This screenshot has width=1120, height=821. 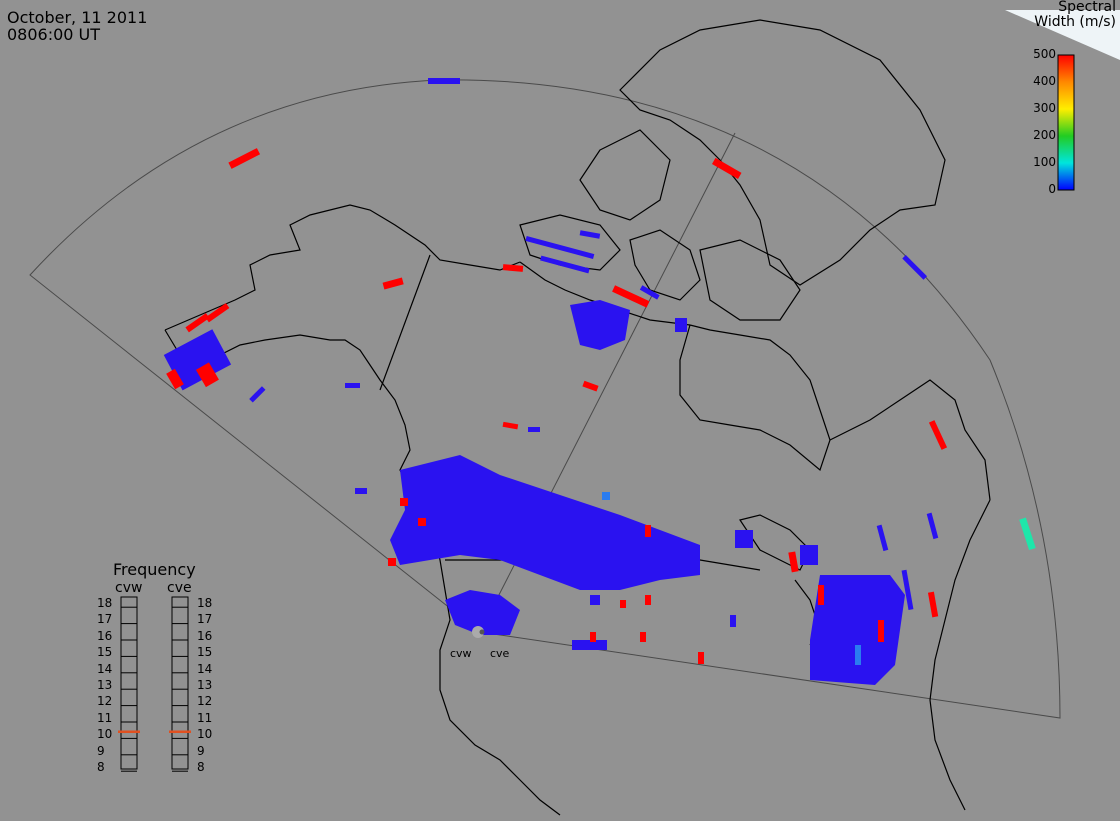 I want to click on colorbar-tick-label: 200, so click(x=1044, y=135).